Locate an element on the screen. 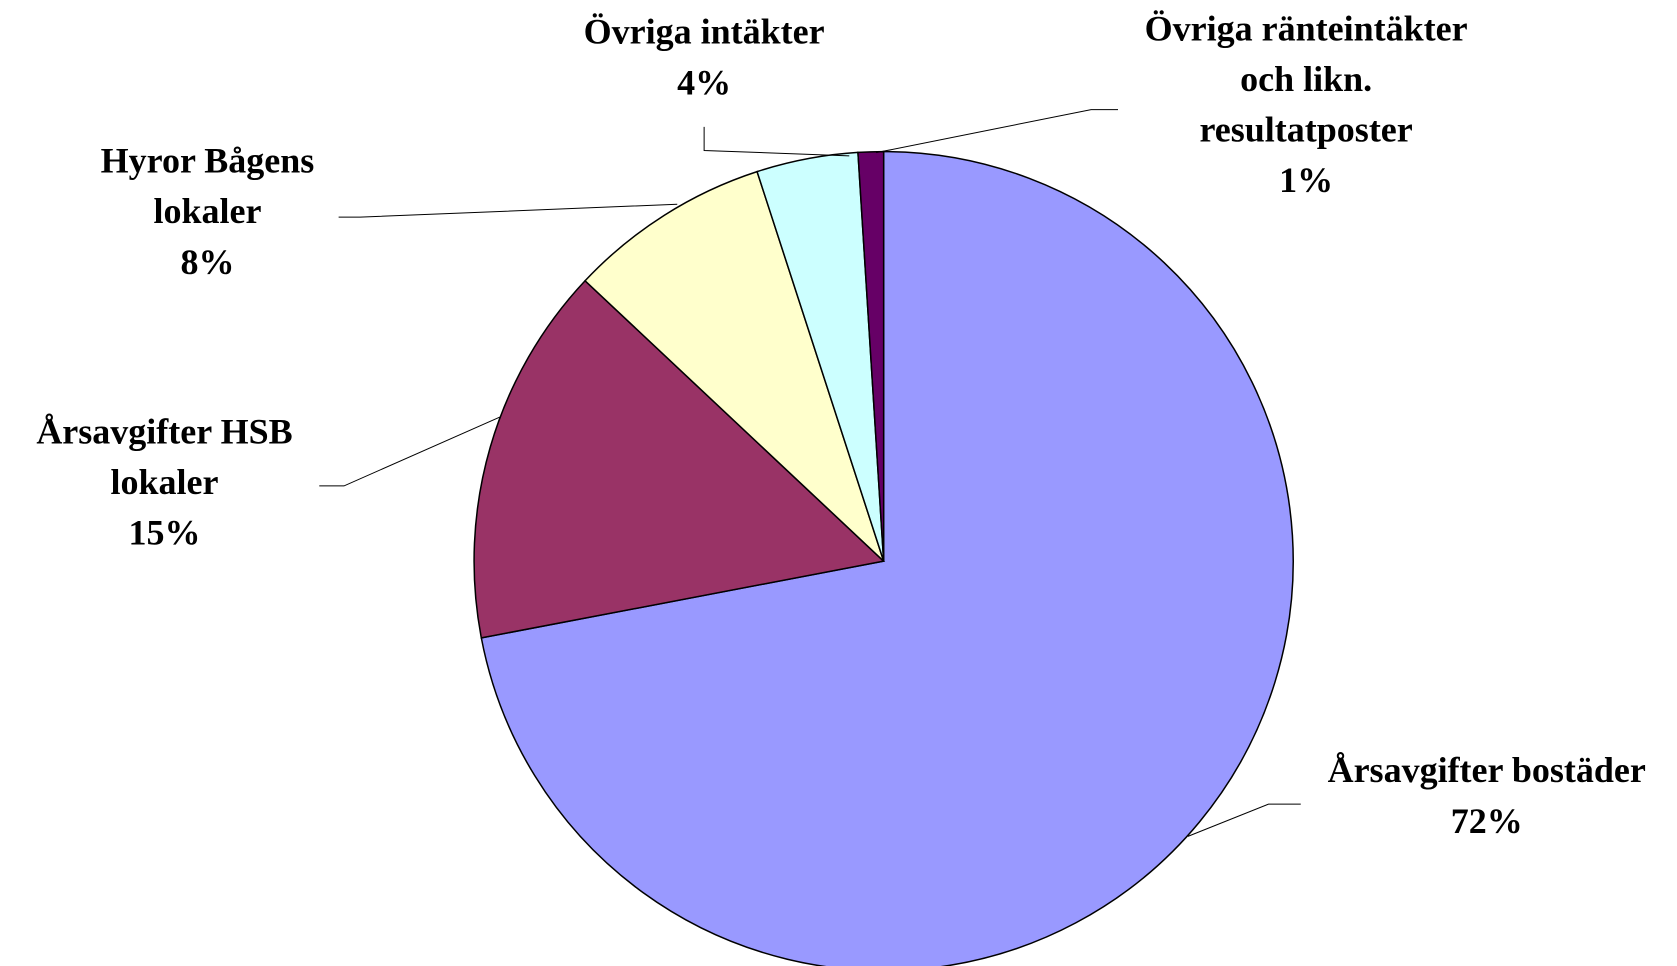 This screenshot has height=966, width=1677. label-line: och likn. is located at coordinates (1306, 79).